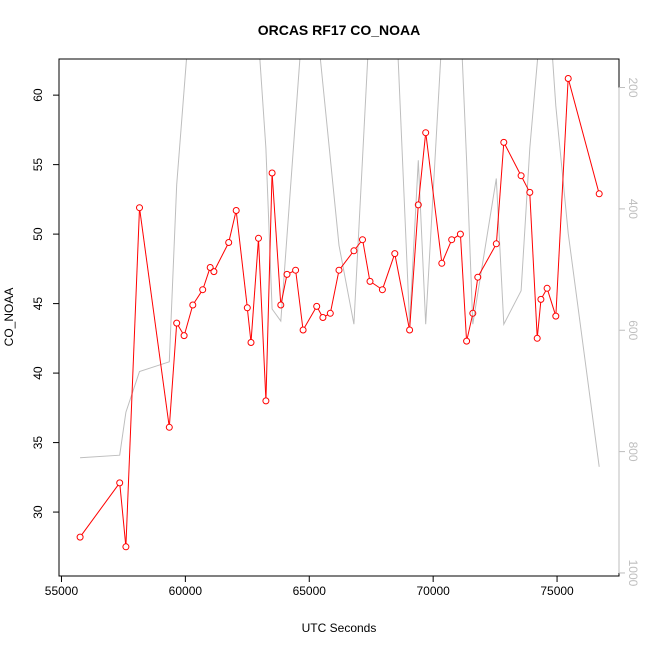  I want to click on x-tick-label: 60000, so click(186, 591).